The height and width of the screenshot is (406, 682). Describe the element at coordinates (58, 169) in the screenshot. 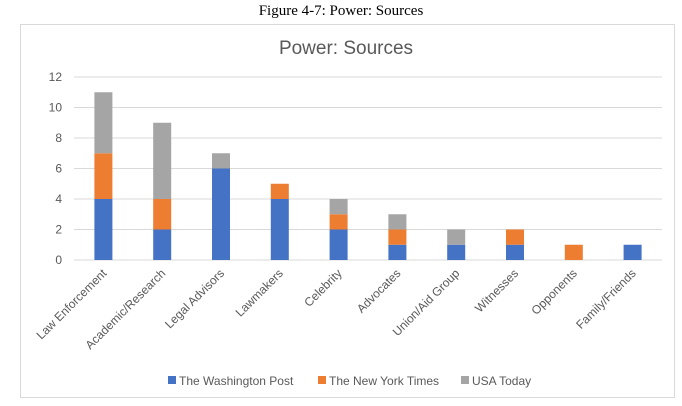

I see `y-tick-label: 6` at that location.